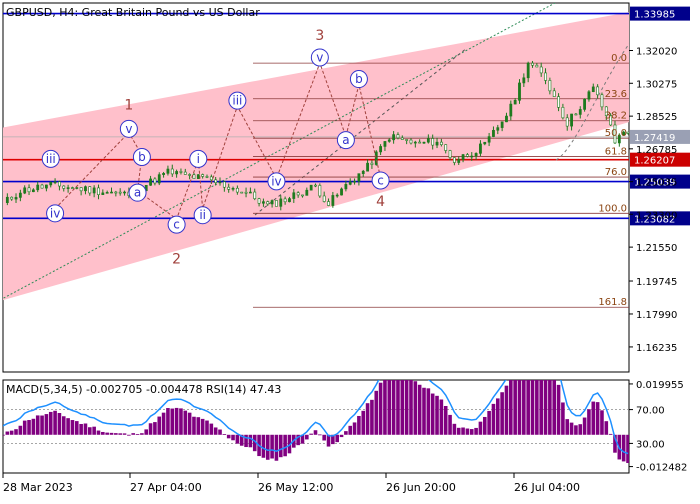 This screenshot has height=504, width=700. I want to click on wave-marker-label: b, so click(359, 79).